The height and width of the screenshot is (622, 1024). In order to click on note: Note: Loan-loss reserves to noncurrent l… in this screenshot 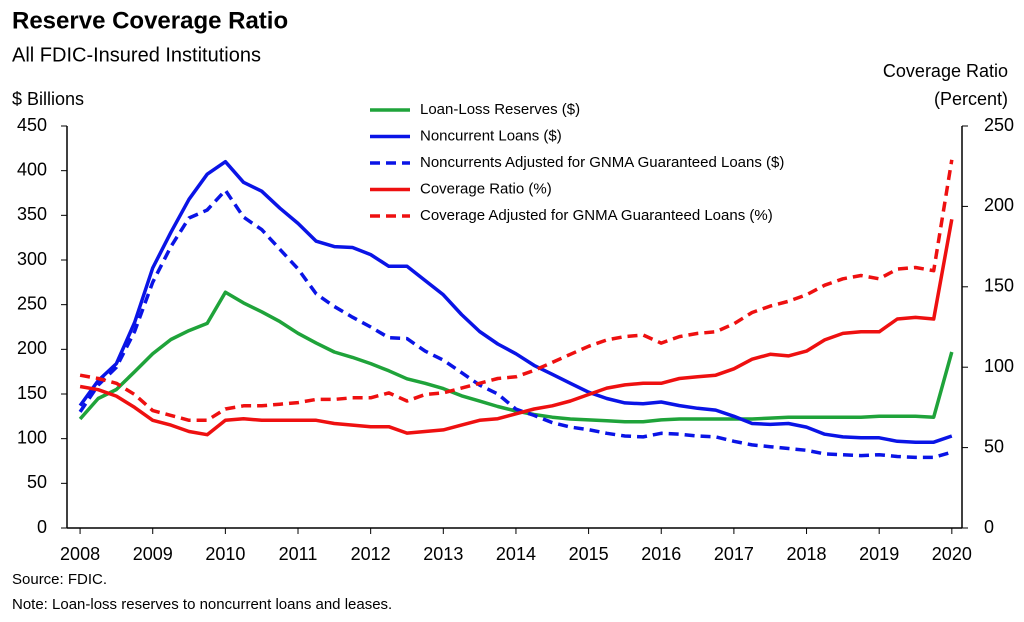, I will do `click(202, 604)`.